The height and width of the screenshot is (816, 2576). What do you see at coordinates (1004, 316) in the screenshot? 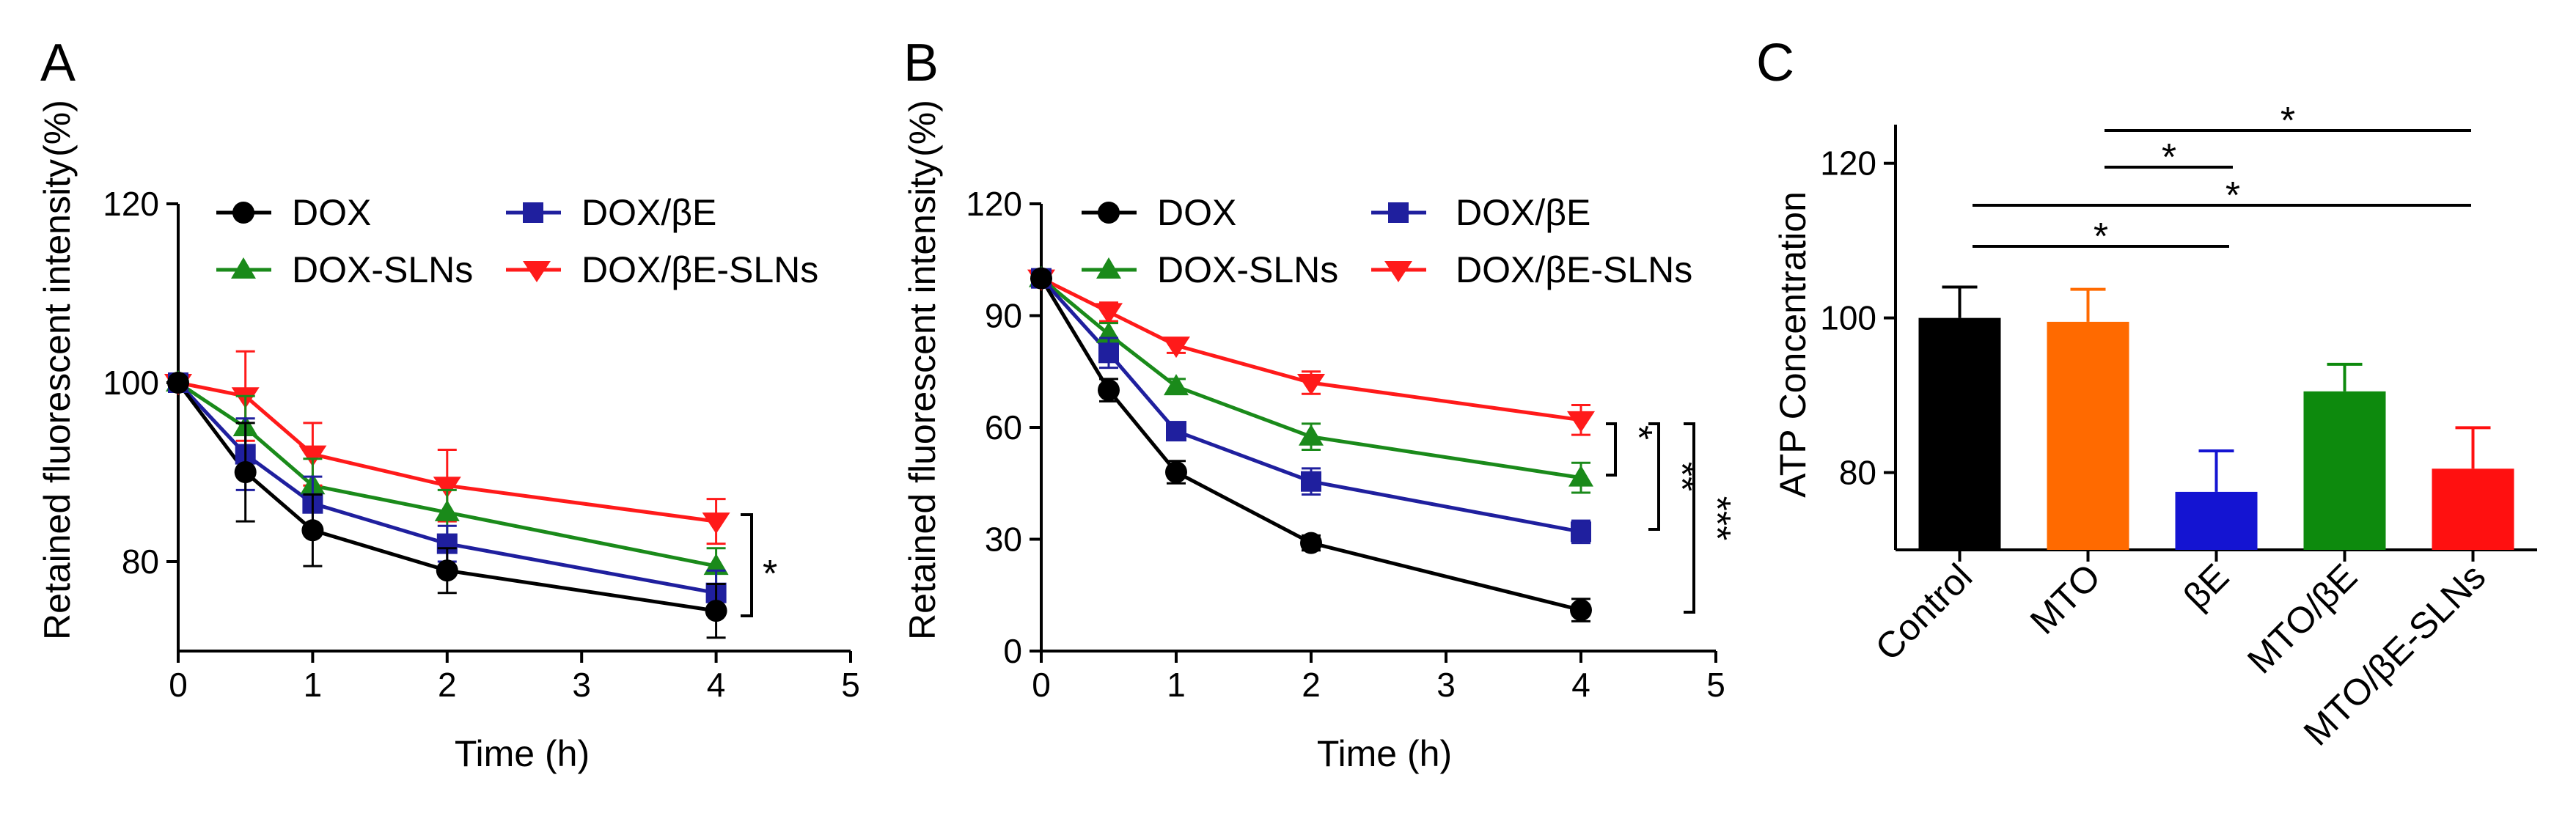
I see `y-tick-label: 90` at bounding box center [1004, 316].